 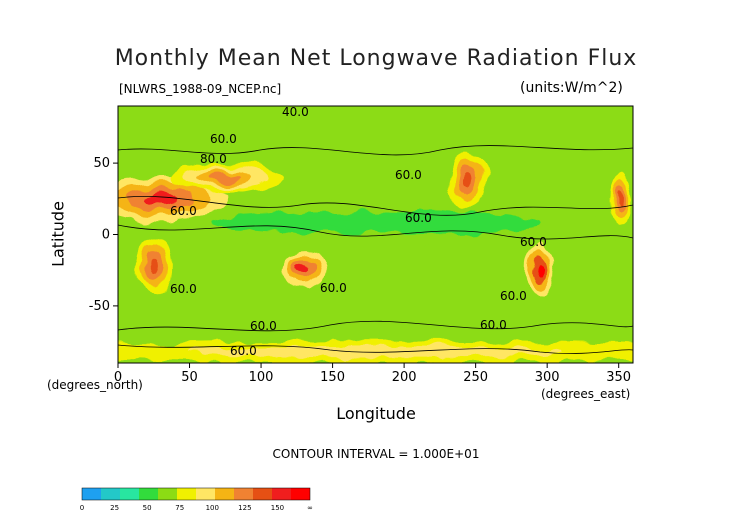 I want to click on colorbar-tick-label: 75, so click(x=179, y=508).